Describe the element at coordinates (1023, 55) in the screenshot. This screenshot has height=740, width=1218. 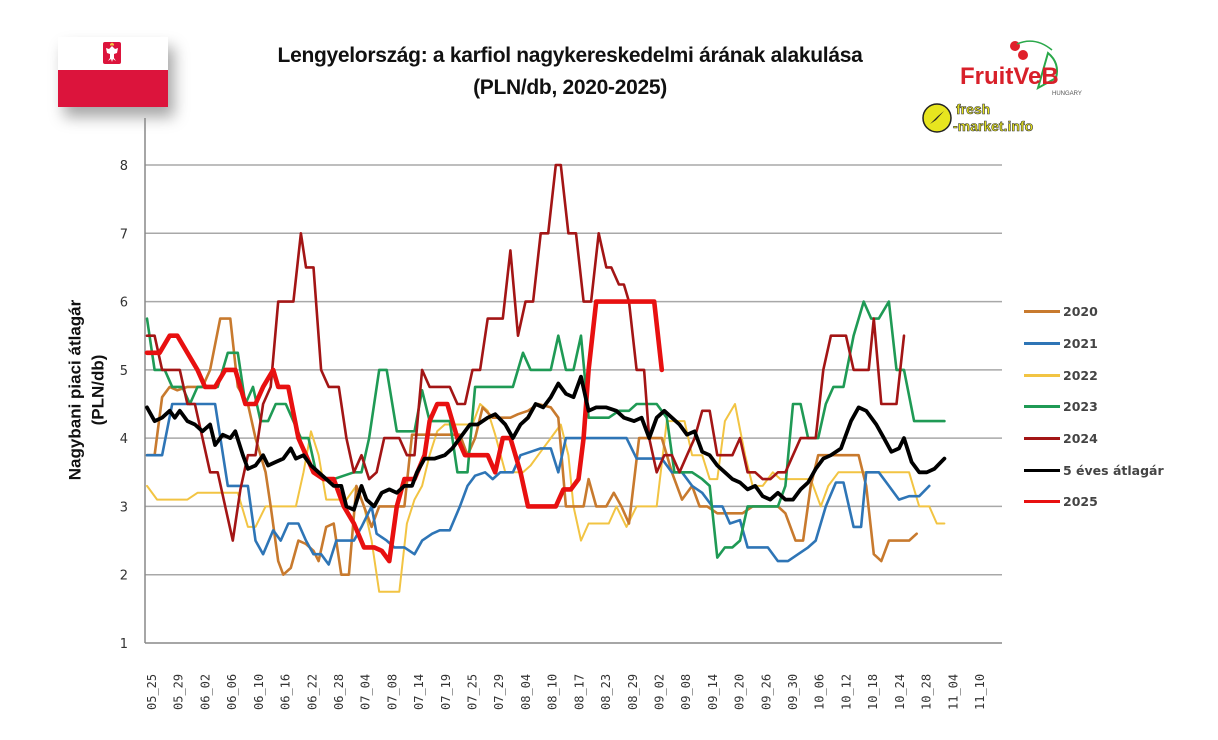
I see `cherry-icon` at that location.